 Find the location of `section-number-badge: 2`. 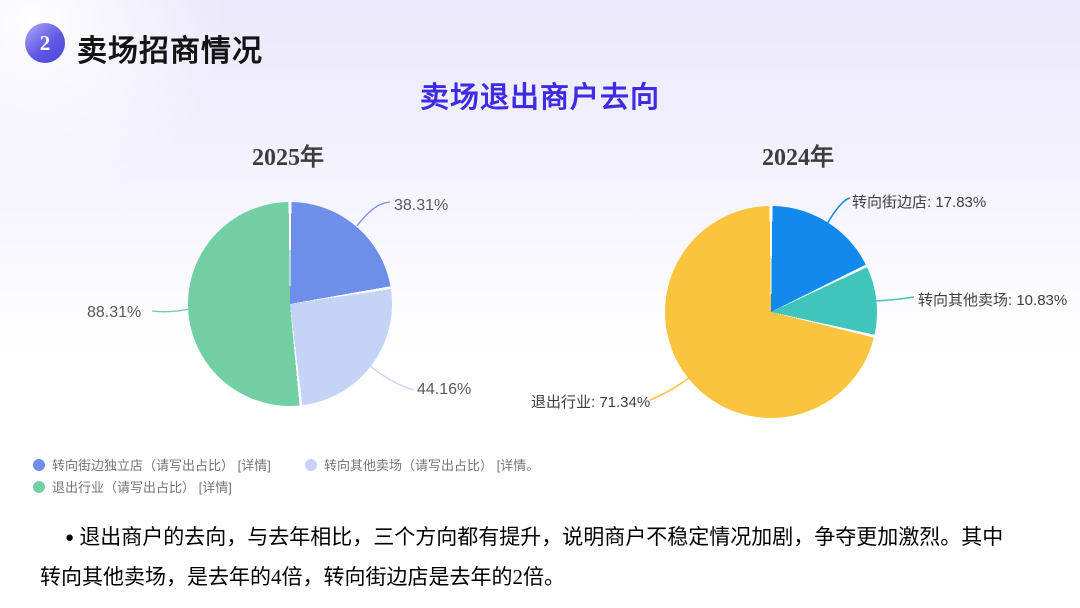

section-number-badge: 2 is located at coordinates (45, 43).